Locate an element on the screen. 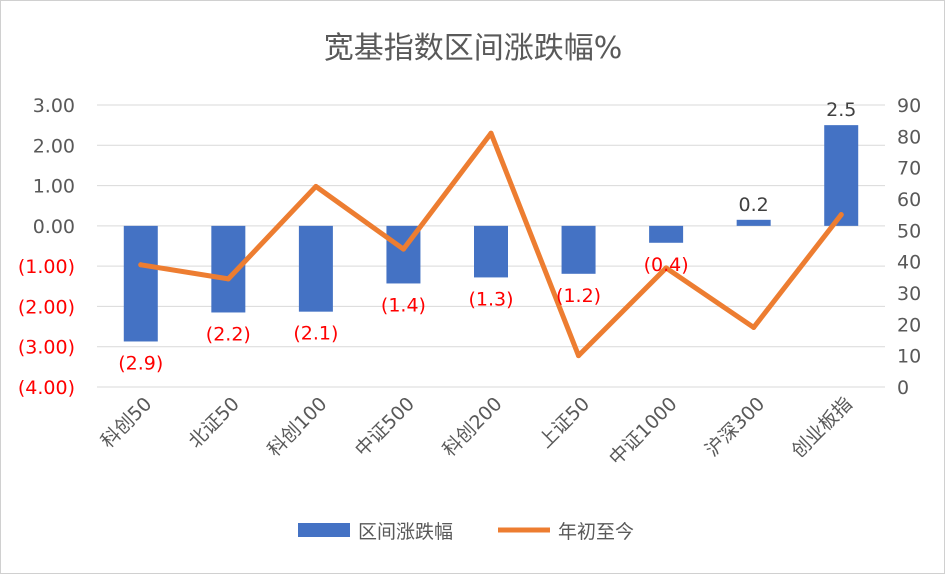 The width and height of the screenshot is (945, 575). bar-data-label: (0.4) is located at coordinates (666, 265).